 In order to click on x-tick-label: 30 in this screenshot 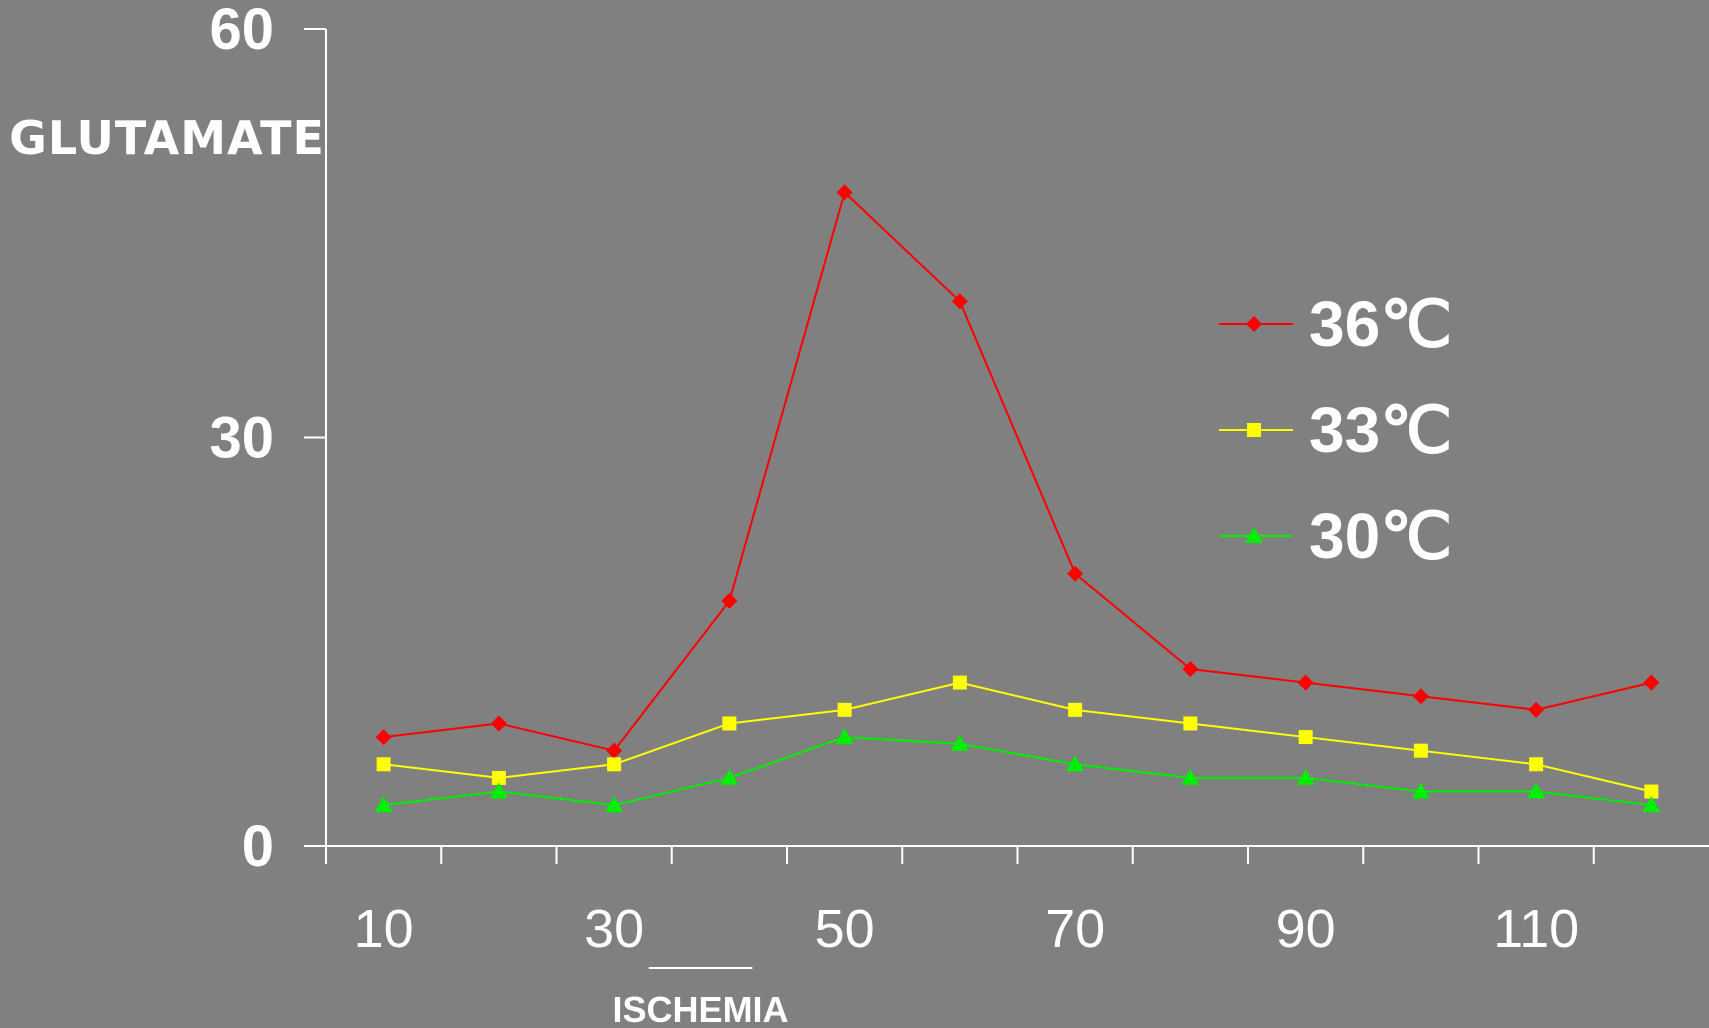, I will do `click(614, 929)`.